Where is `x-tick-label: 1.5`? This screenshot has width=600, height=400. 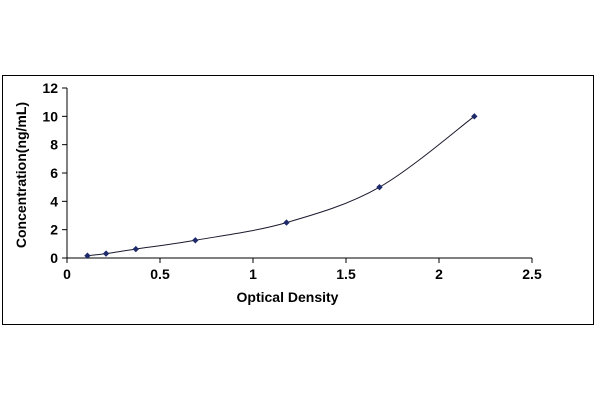 x-tick-label: 1.5 is located at coordinates (346, 274).